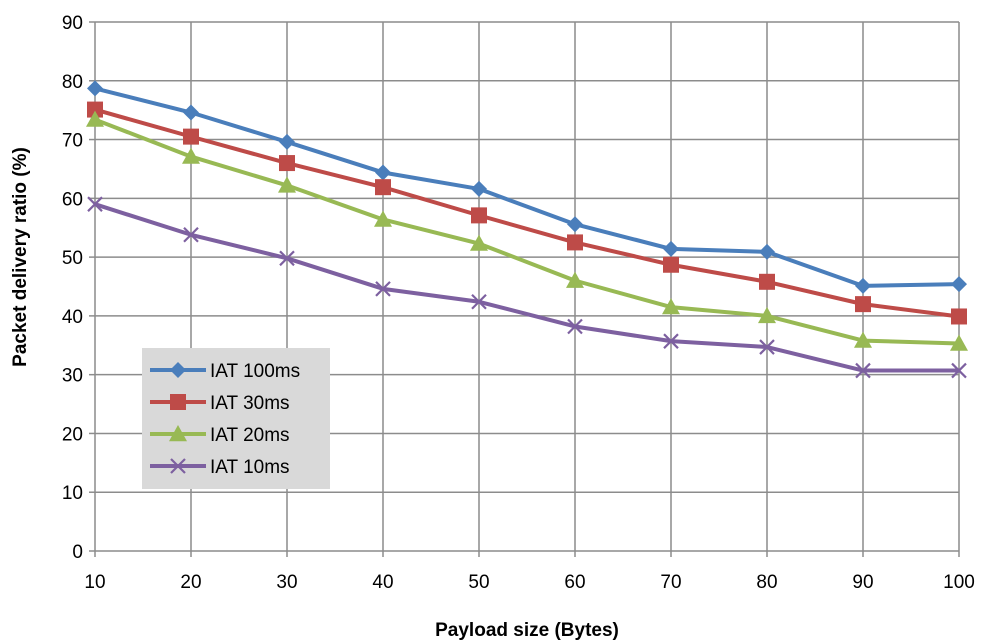 This screenshot has height=643, width=987. Describe the element at coordinates (72, 23) in the screenshot. I see `y-tick-label: 90` at that location.